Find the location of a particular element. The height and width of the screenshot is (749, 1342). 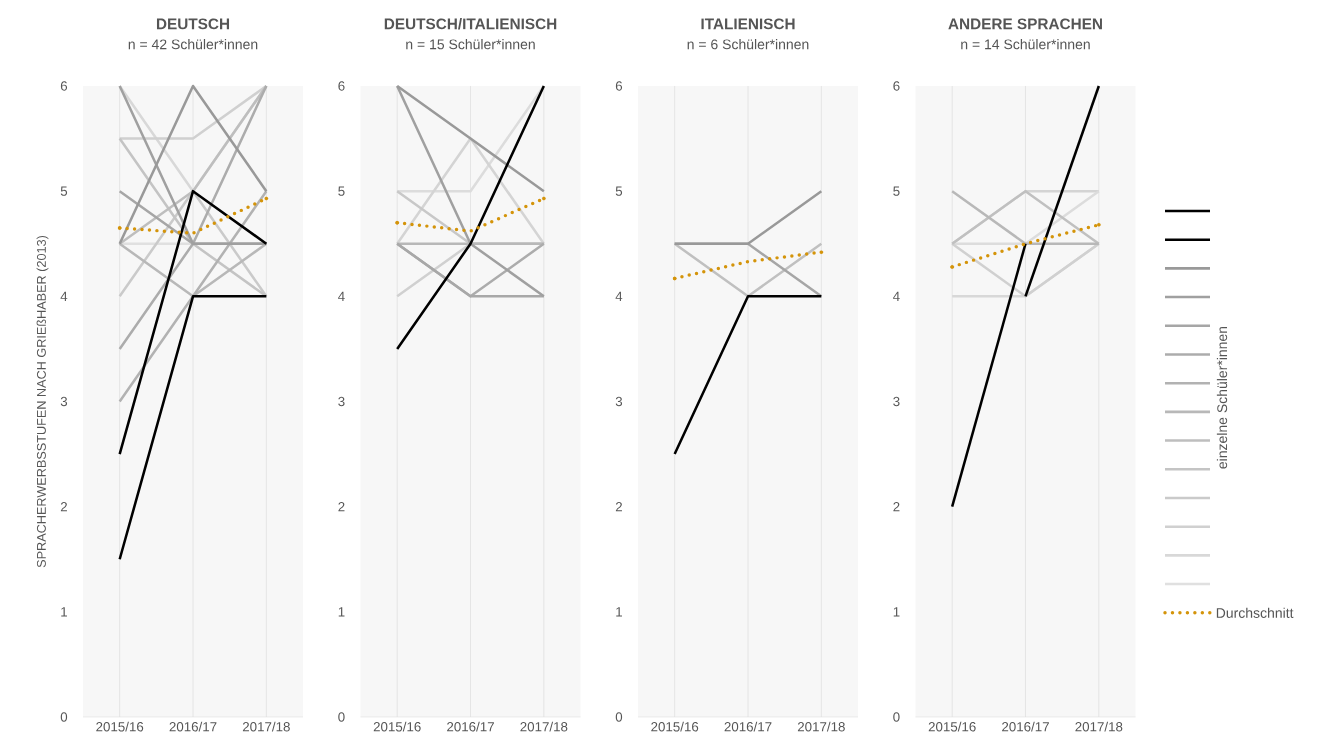

chart-subtitle: n = 42 Schüler*innen is located at coordinates (193, 44).